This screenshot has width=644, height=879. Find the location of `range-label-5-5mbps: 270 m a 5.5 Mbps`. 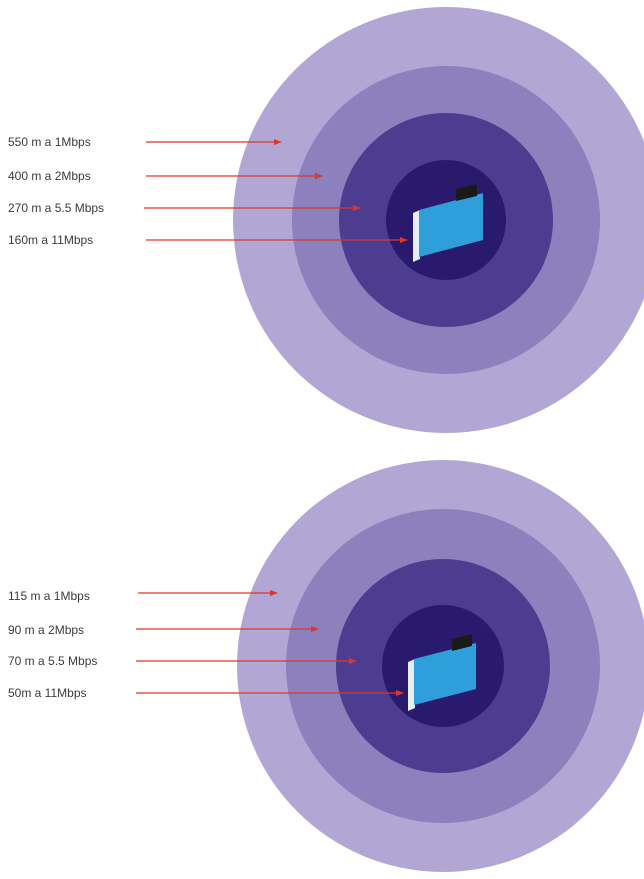

range-label-5-5mbps: 270 m a 5.5 Mbps is located at coordinates (56, 208).